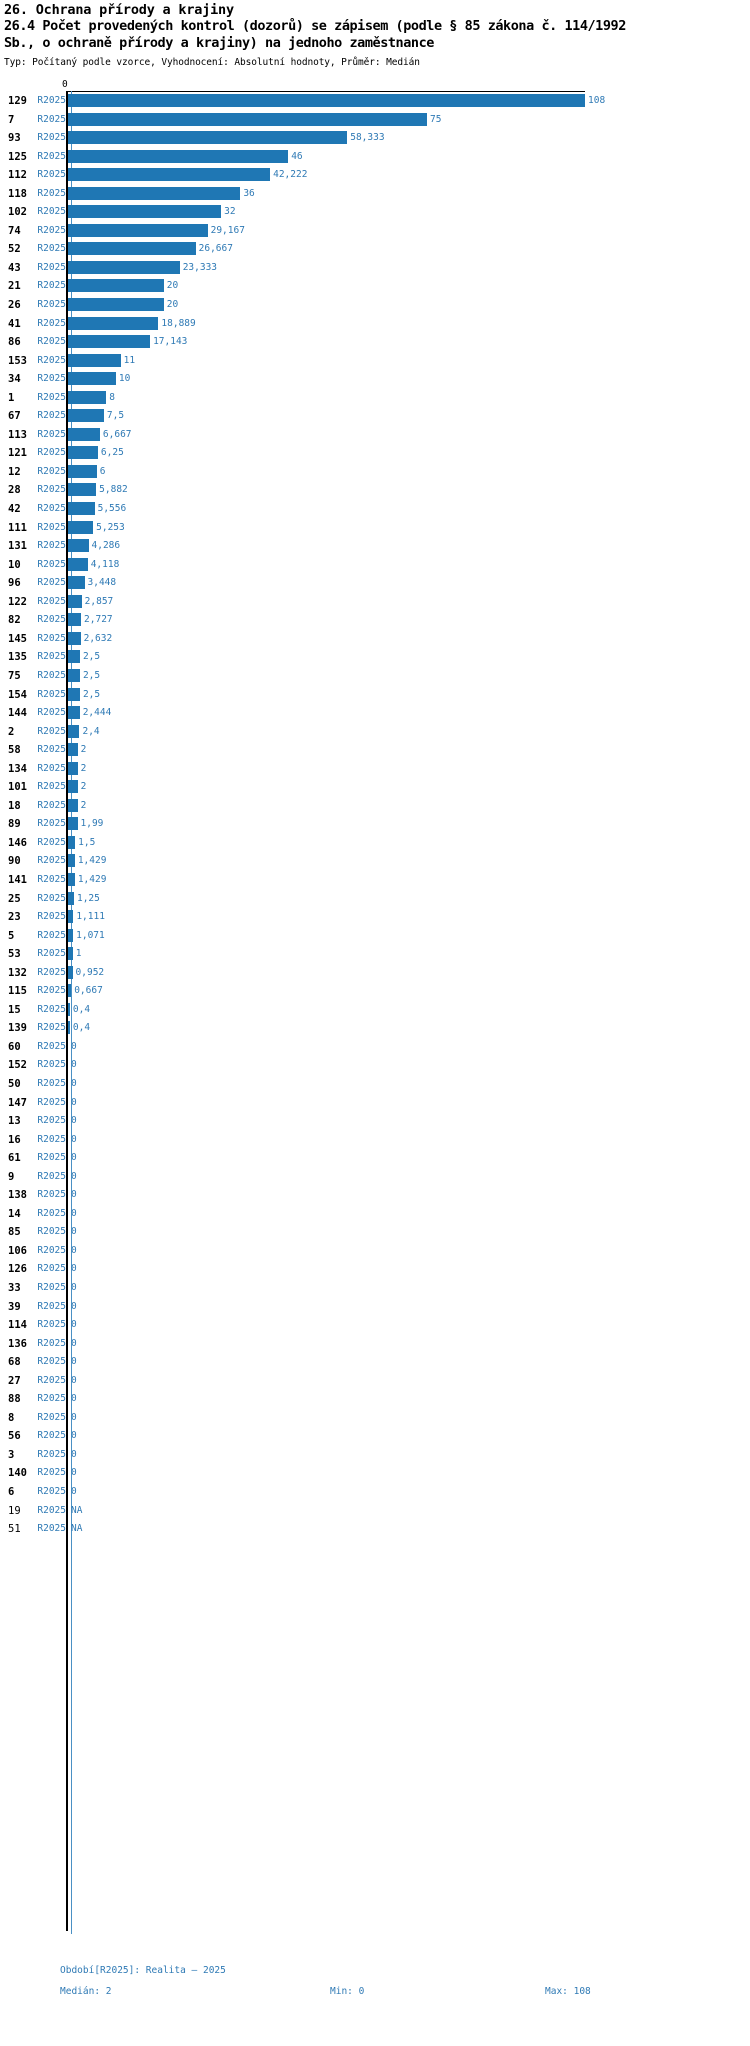  I want to click on bar-row: 6 R2025 0, so click(375, 1492).